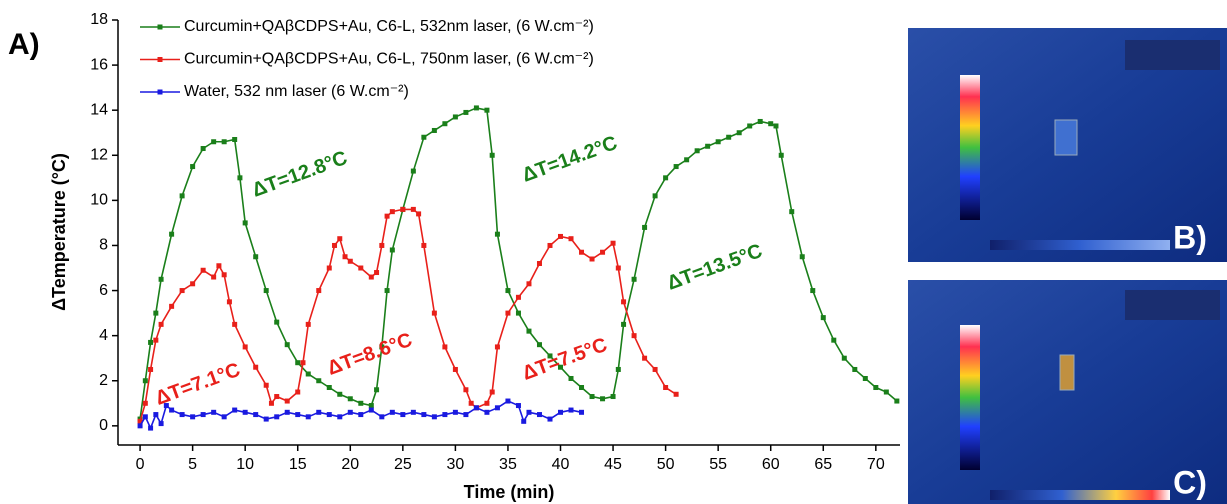 Image resolution: width=1227 pixels, height=504 pixels. I want to click on y-tick-label: 10, so click(99, 200).